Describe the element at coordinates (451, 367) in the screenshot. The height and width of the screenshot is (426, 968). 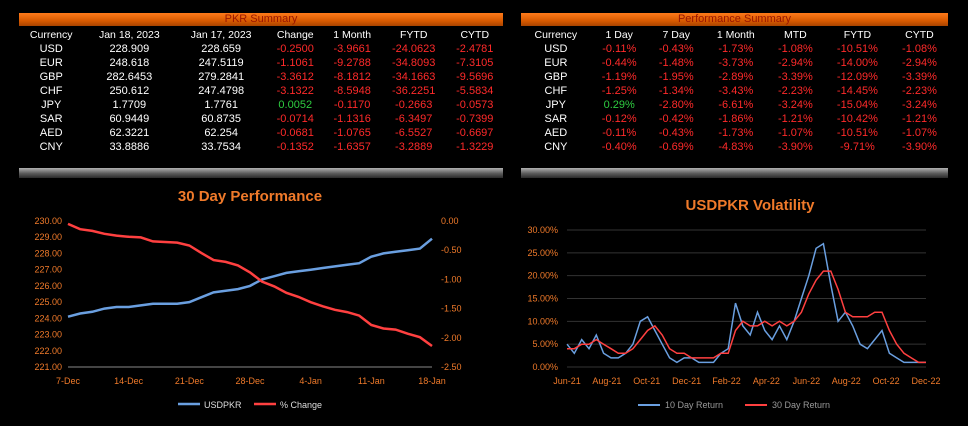
I see `y-right-tick-label: -2.50` at that location.